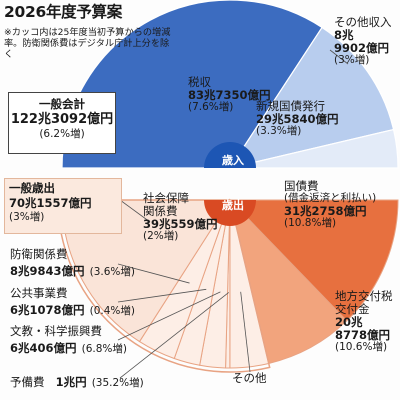 The width and height of the screenshot is (400, 400). What do you see at coordinates (290, 106) in the screenshot?
I see `revenue-bonds-name: 新規国債発行` at bounding box center [290, 106].